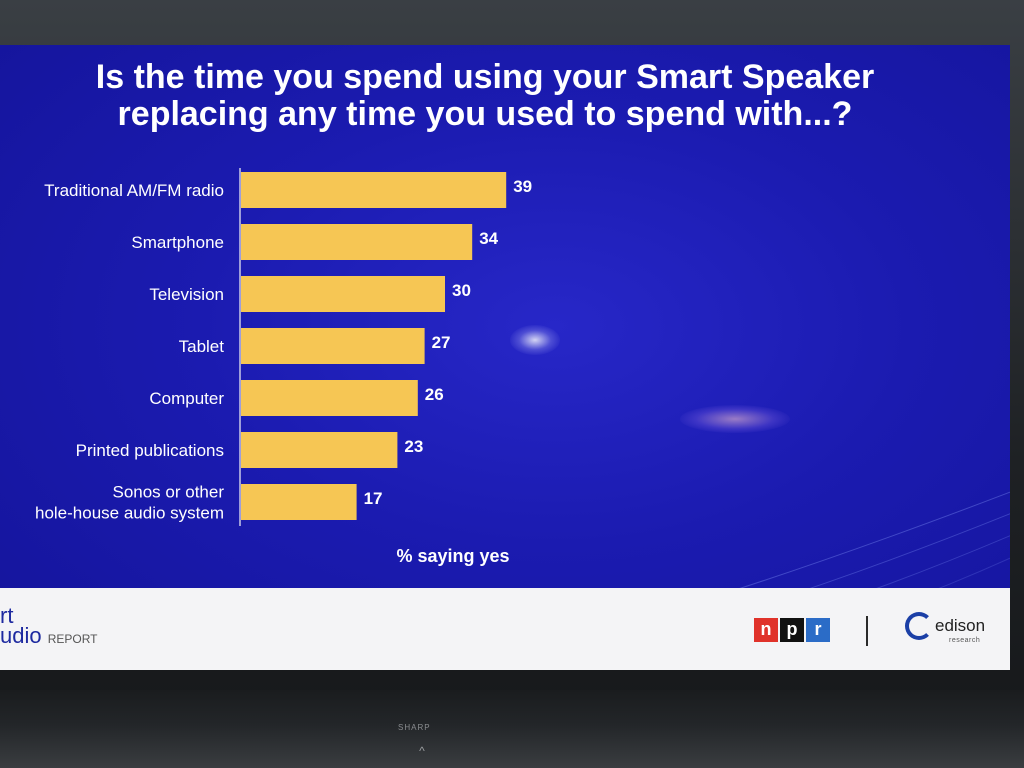 The height and width of the screenshot is (768, 1024). Describe the element at coordinates (373, 498) in the screenshot. I see `data-label-6: 17` at that location.